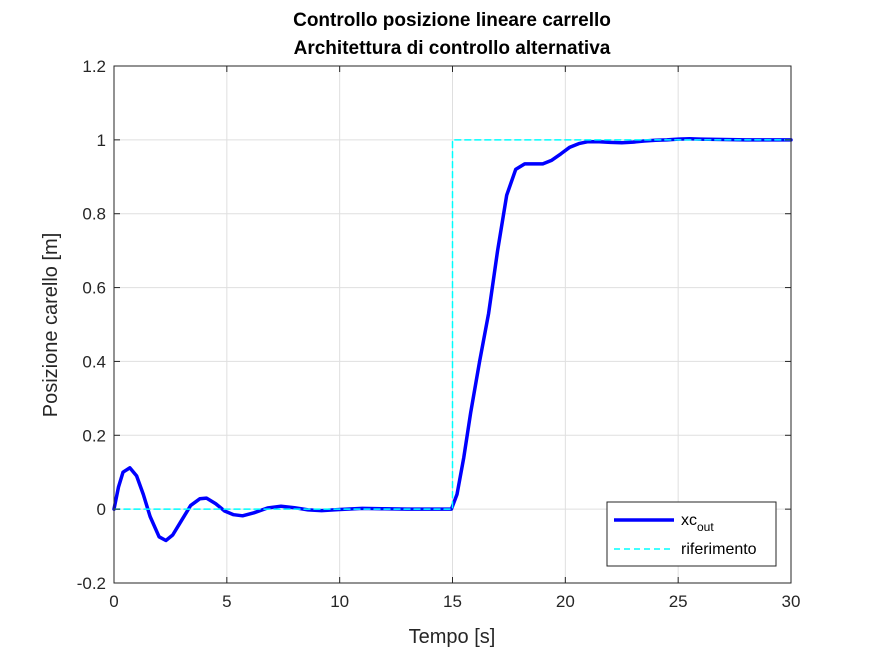  Describe the element at coordinates (101, 140) in the screenshot. I see `y-tick-label: 1` at that location.